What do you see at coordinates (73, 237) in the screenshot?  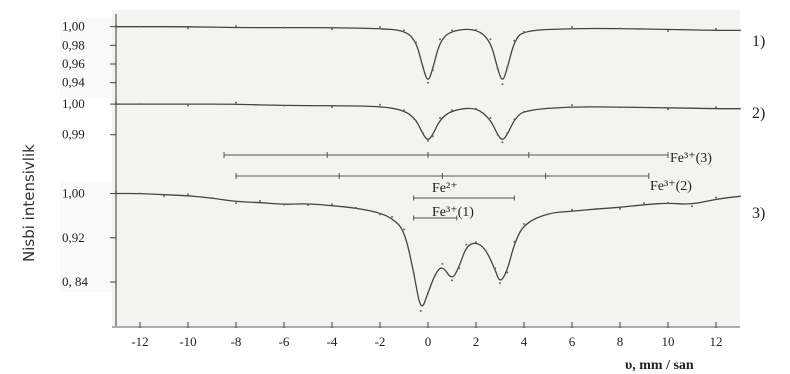 I see `y-tick-label: 0,92` at bounding box center [73, 237].